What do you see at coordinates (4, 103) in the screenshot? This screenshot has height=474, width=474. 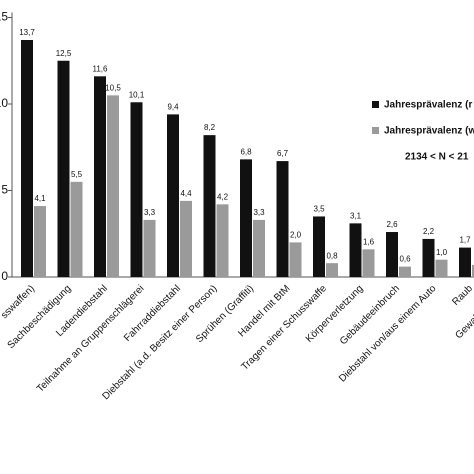 I see `y-tick-label: 10` at bounding box center [4, 103].